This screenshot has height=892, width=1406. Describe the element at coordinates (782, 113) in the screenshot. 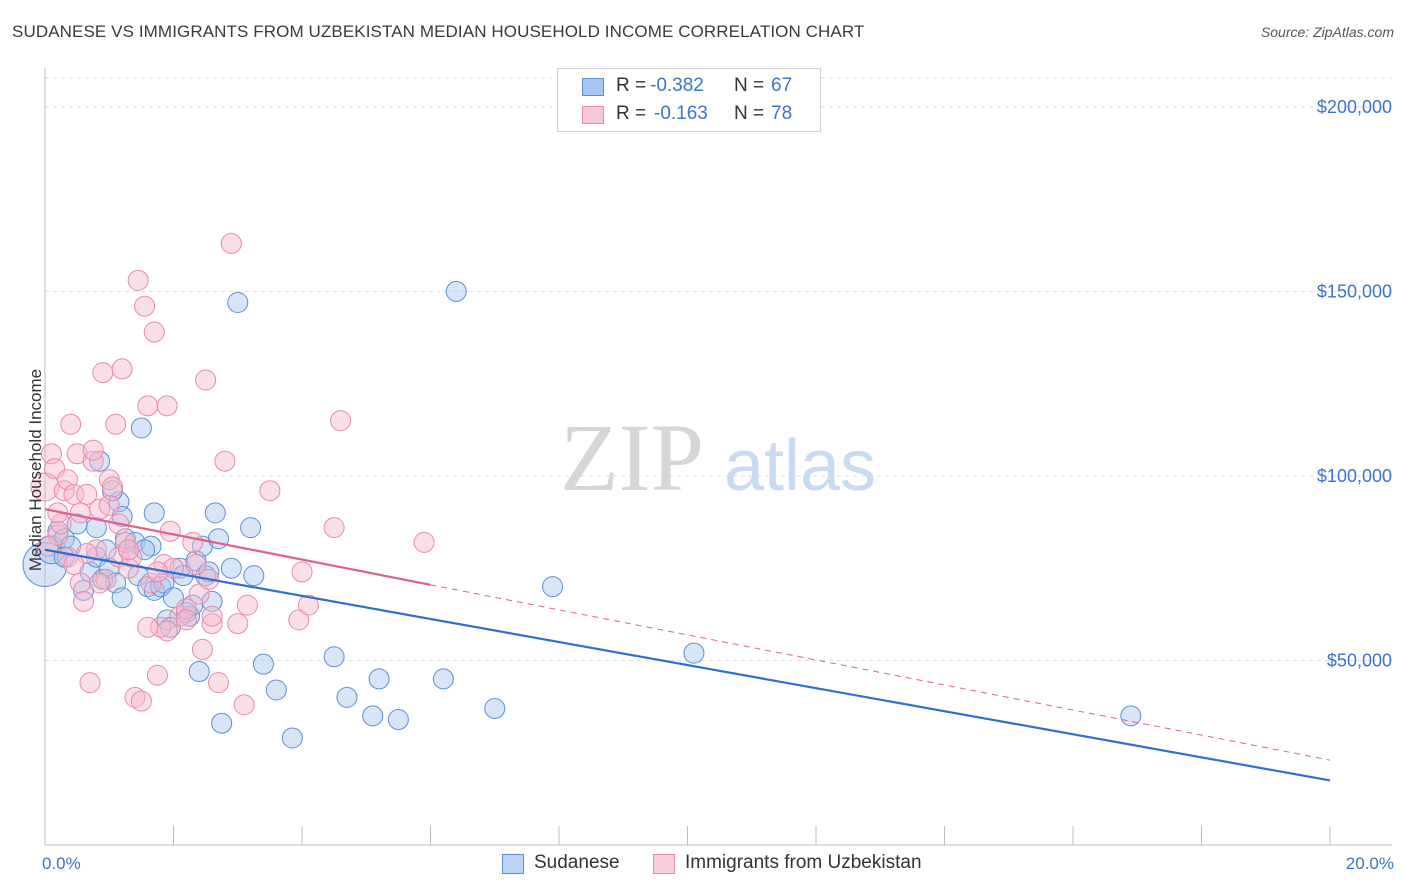

I see `n-value: 78` at that location.